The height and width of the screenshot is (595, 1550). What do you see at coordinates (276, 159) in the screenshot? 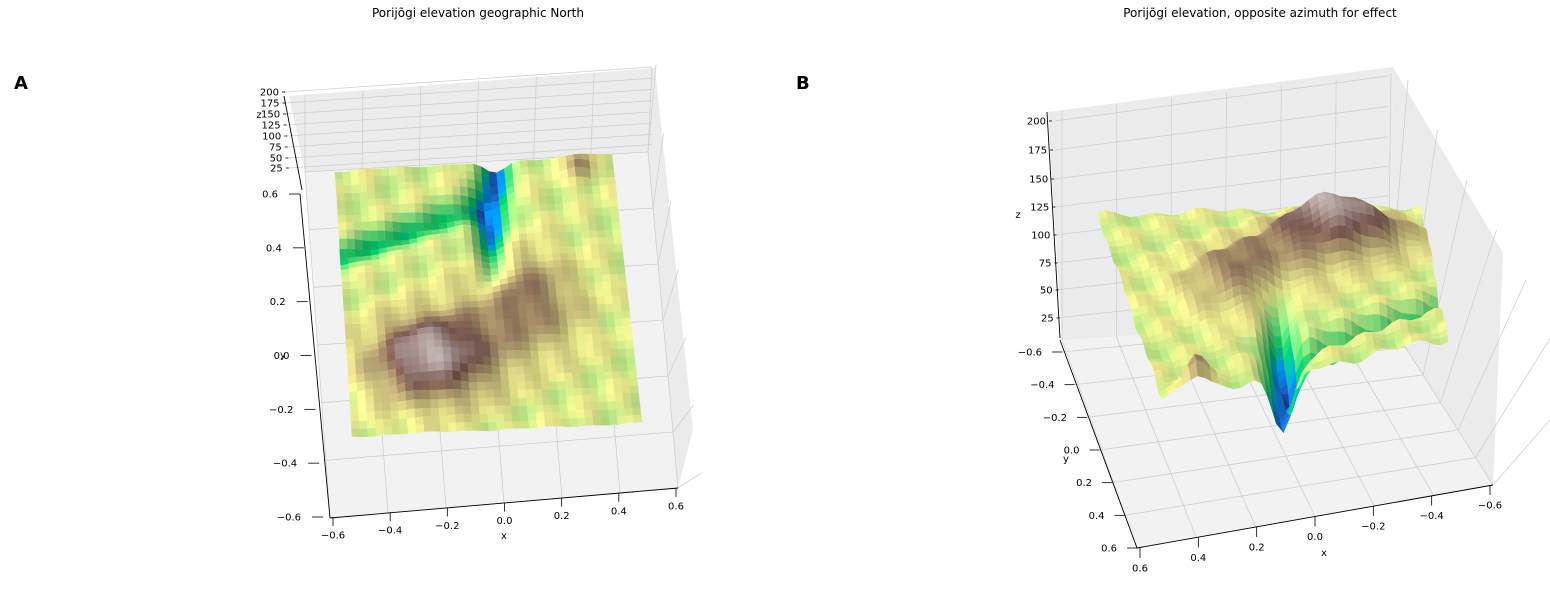
I see `z-tick-label: 50` at bounding box center [276, 159].